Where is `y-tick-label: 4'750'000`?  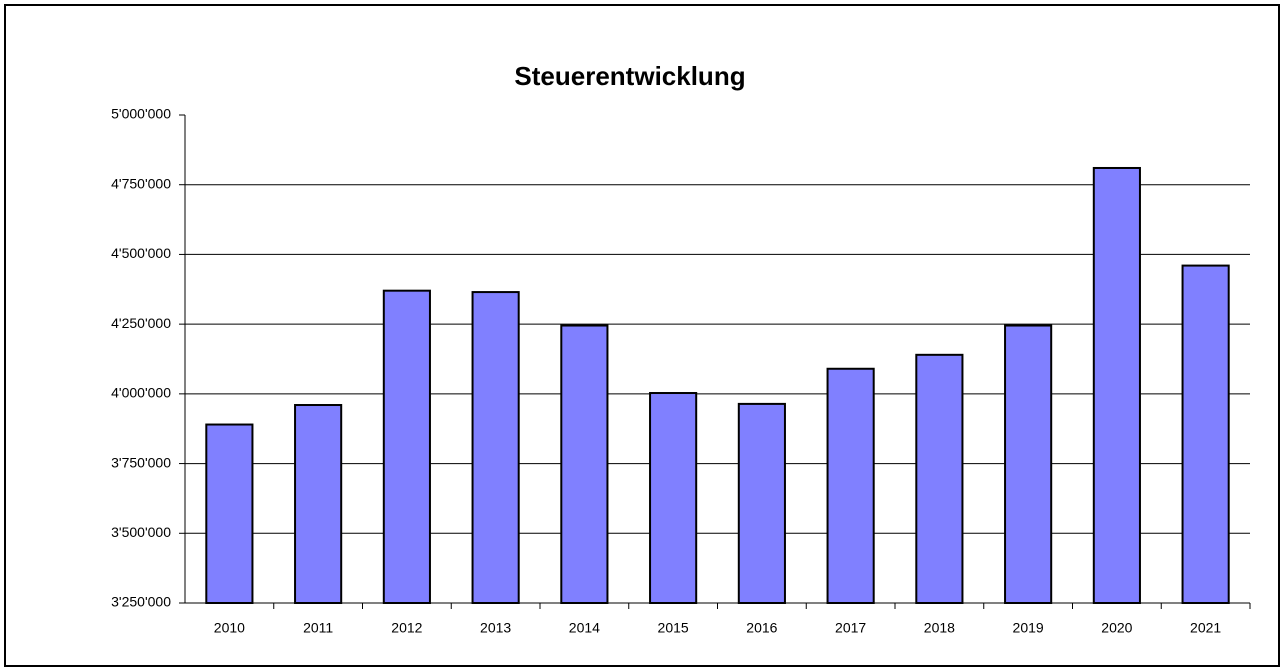 y-tick-label: 4'750'000 is located at coordinates (141, 183).